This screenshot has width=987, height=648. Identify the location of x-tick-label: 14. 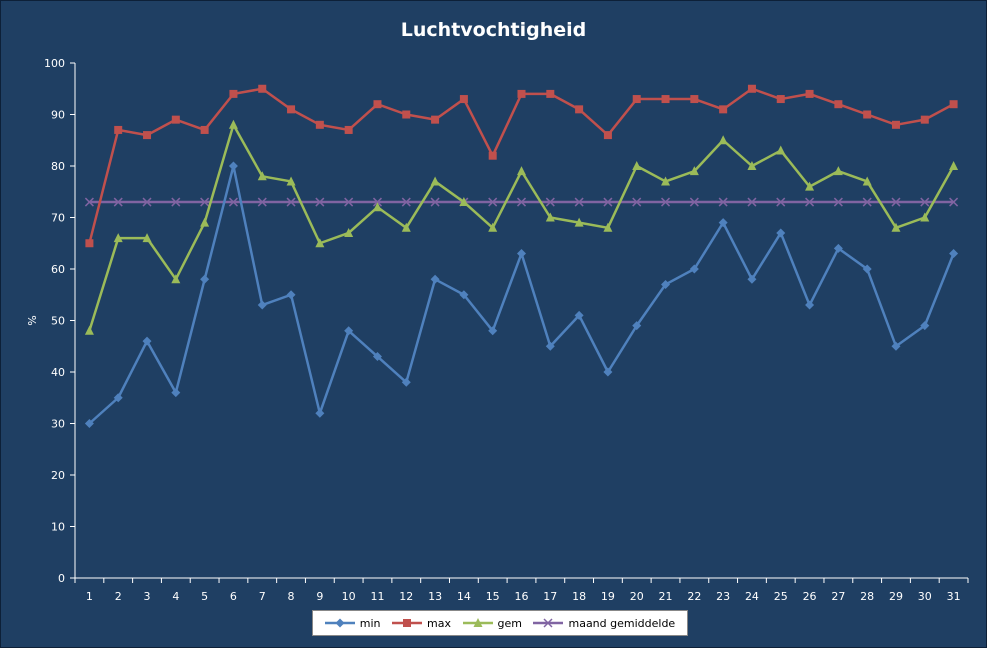
(464, 596).